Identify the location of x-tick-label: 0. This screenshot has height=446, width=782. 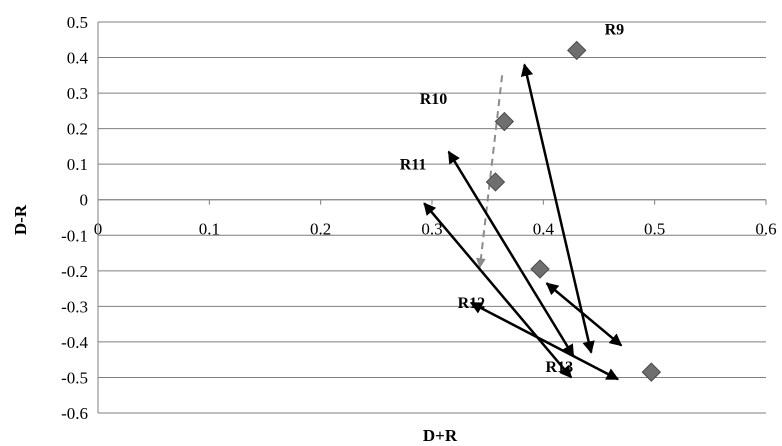
(98, 229).